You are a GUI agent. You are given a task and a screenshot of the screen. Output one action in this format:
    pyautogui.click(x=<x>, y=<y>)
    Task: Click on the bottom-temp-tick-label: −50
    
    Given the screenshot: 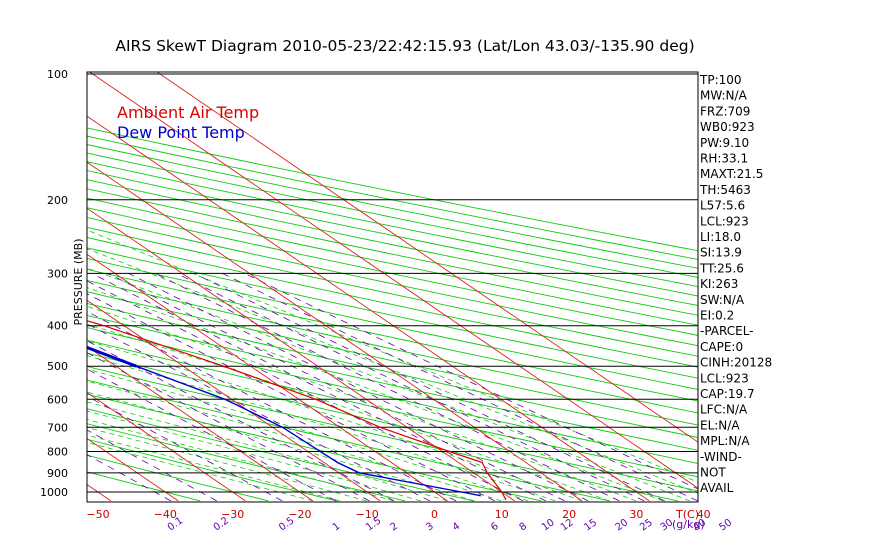 What is the action you would take?
    pyautogui.click(x=97, y=514)
    